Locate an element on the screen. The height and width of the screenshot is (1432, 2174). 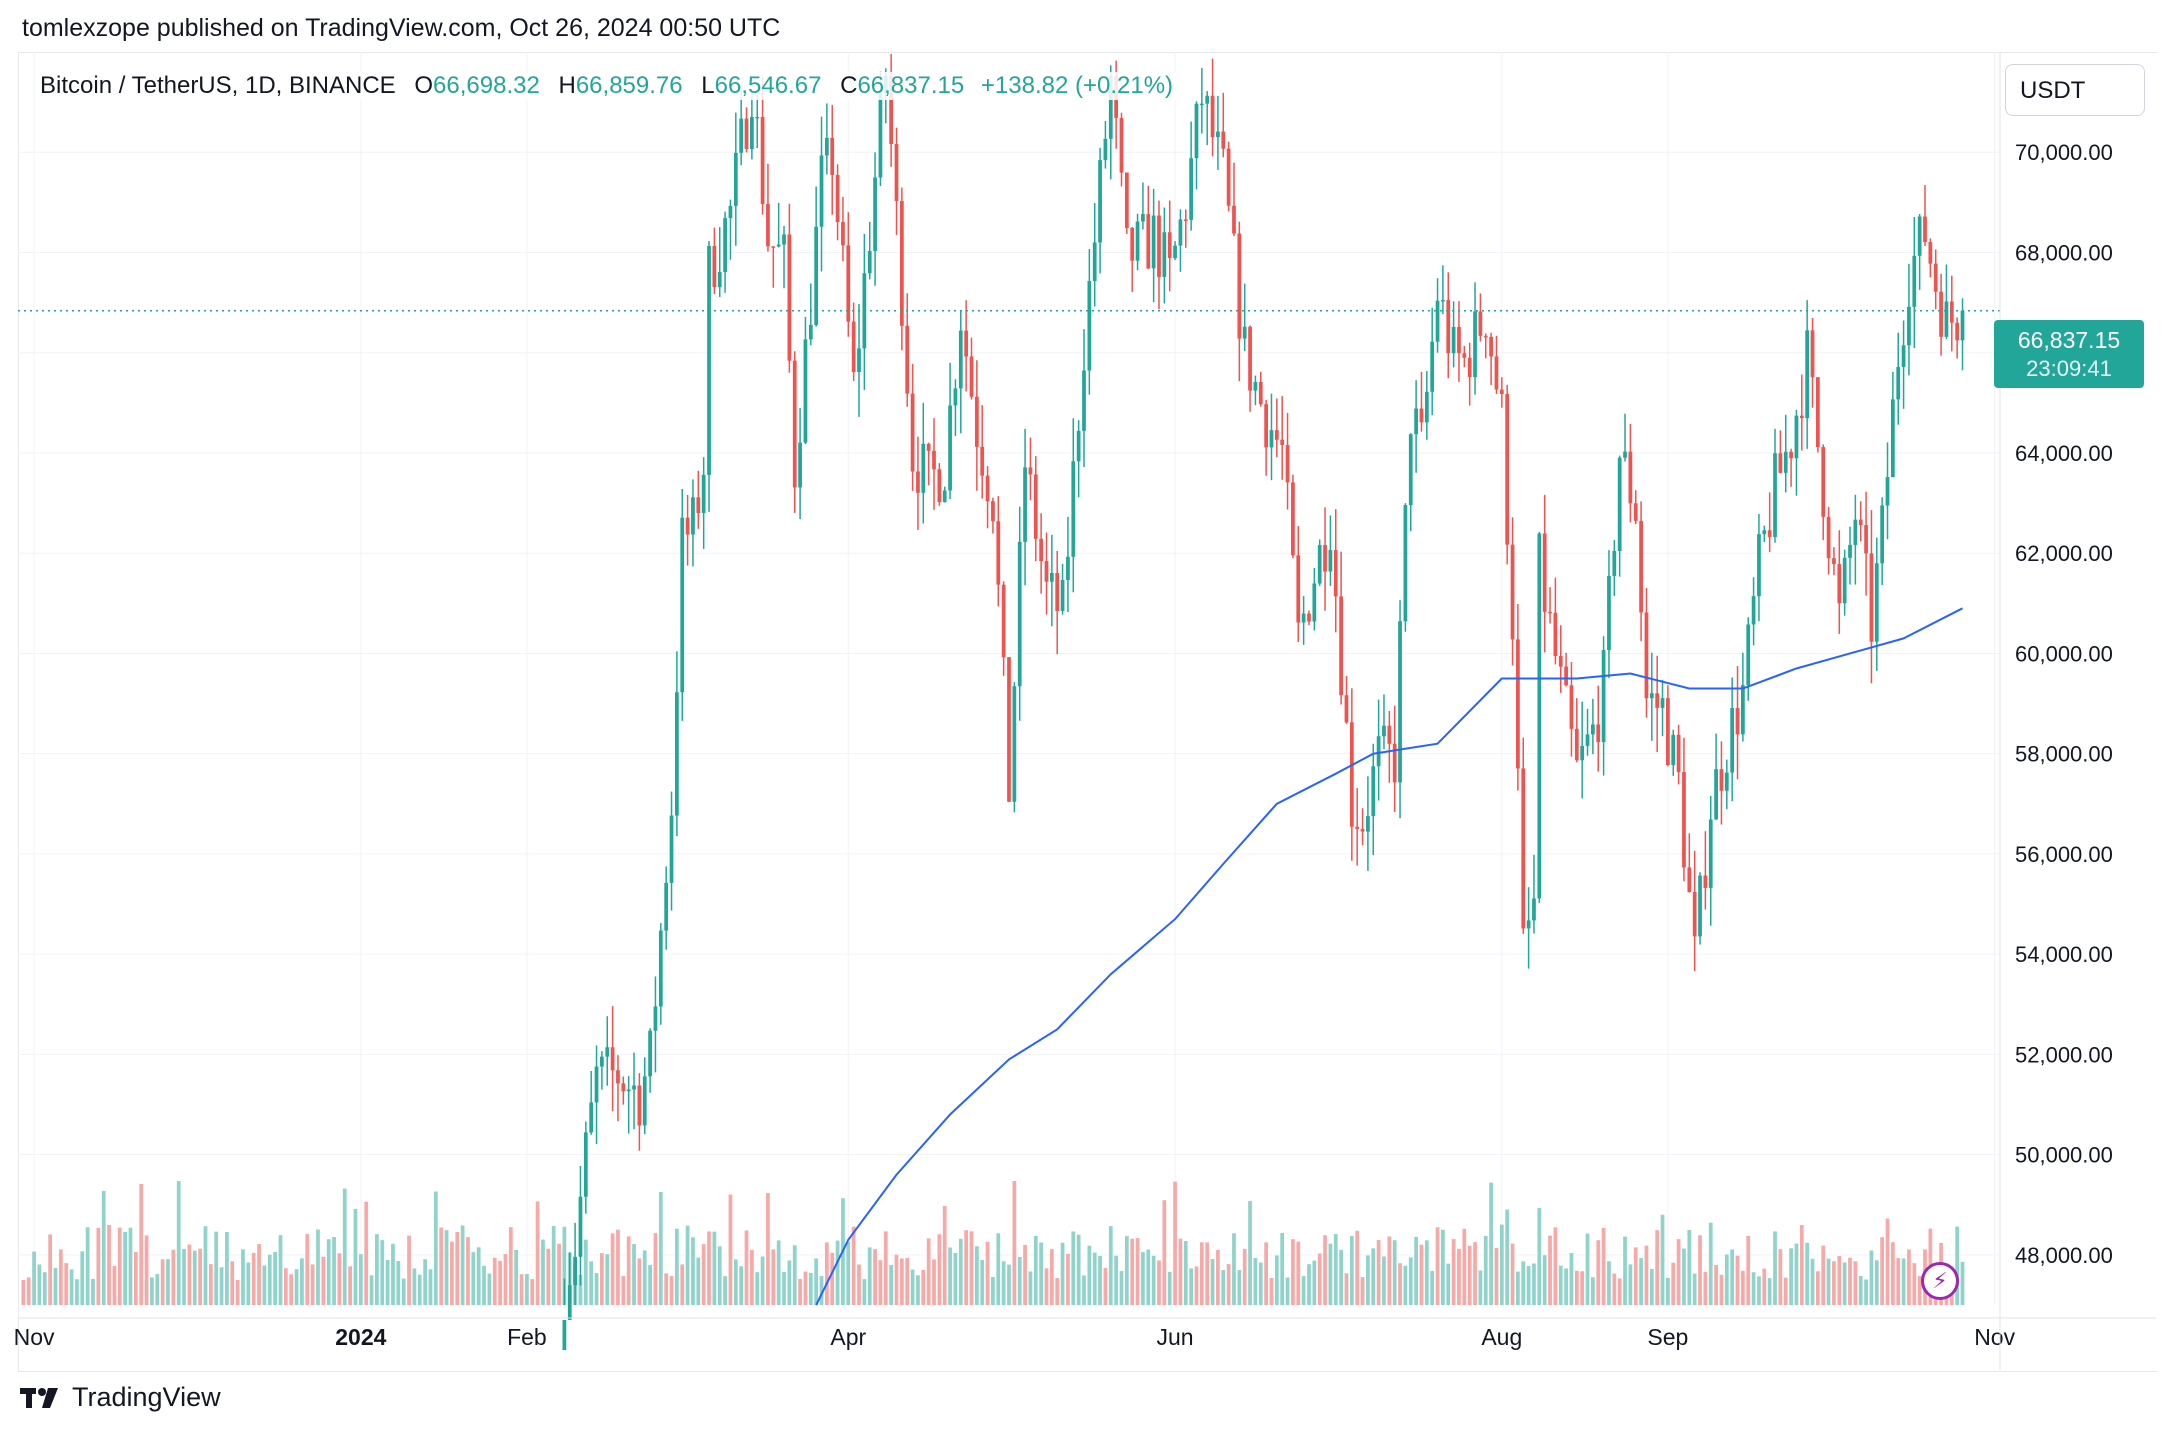
high-label: H is located at coordinates (567, 85).